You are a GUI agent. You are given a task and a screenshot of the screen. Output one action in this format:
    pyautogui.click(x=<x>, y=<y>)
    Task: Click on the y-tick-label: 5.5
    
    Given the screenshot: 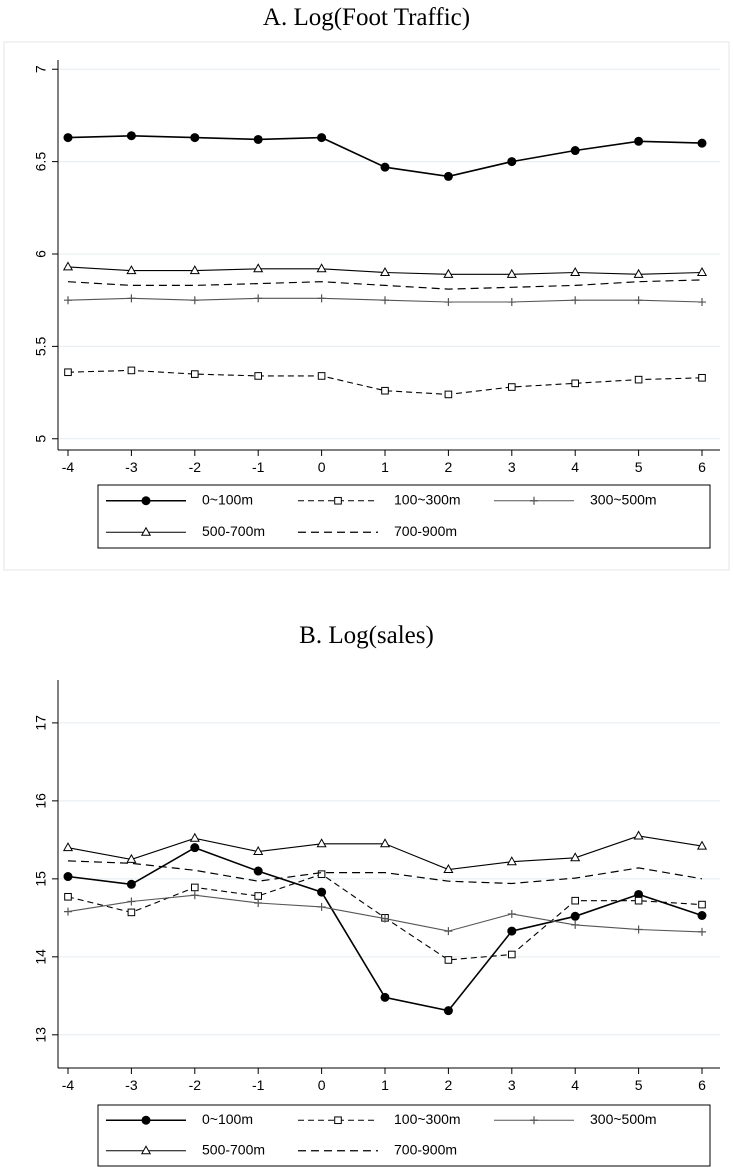 What is the action you would take?
    pyautogui.click(x=41, y=346)
    